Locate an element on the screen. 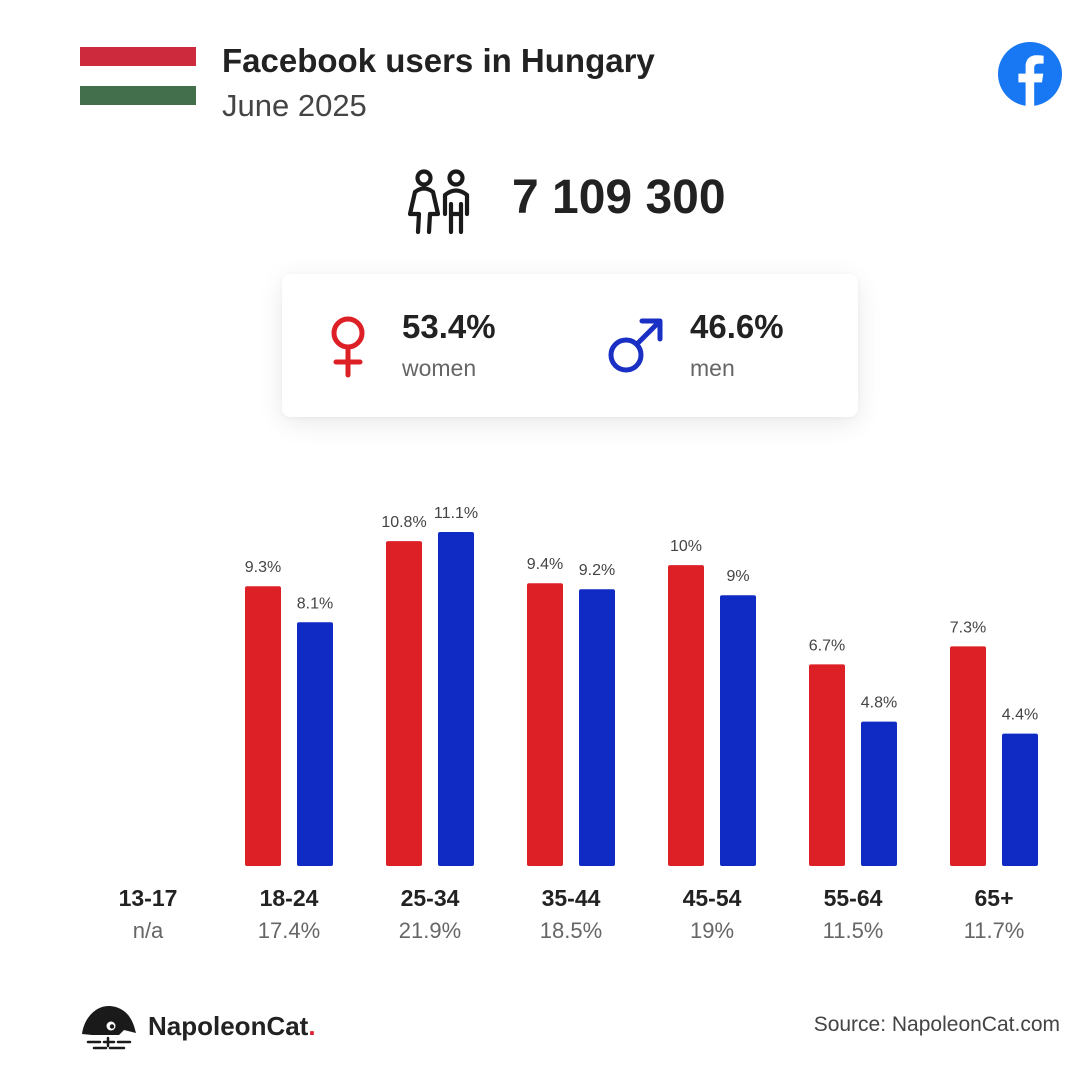  bar-label-men-25-34: 11.1% is located at coordinates (456, 513).